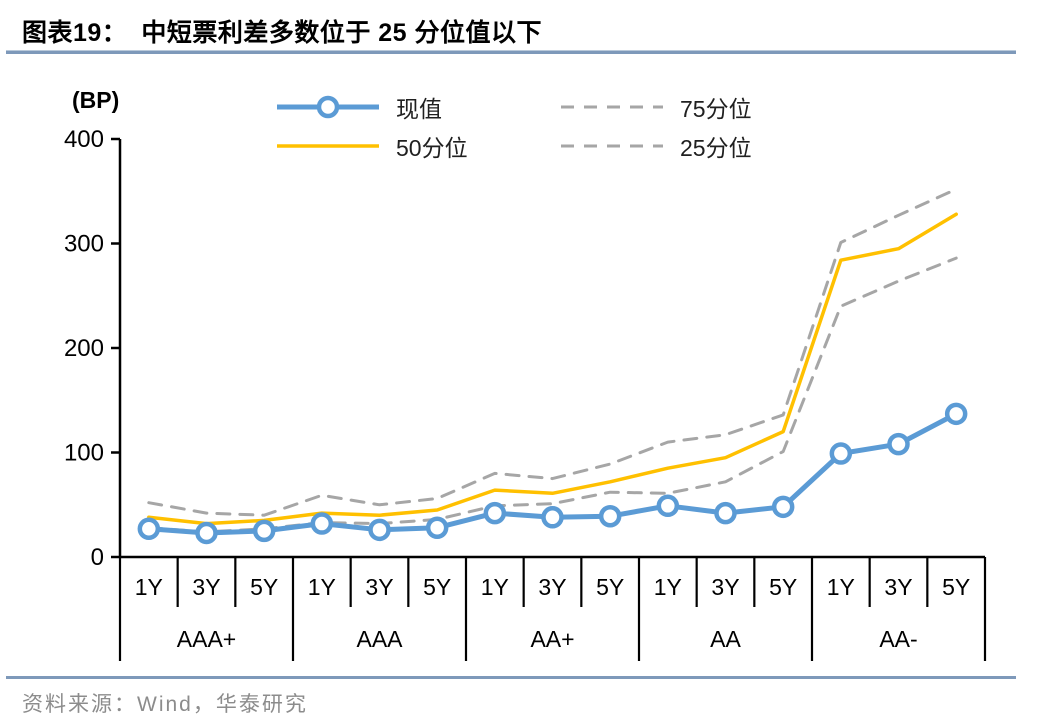 This screenshot has height=728, width=1048. I want to click on legend-item-p50: 50分位, so click(418, 146).